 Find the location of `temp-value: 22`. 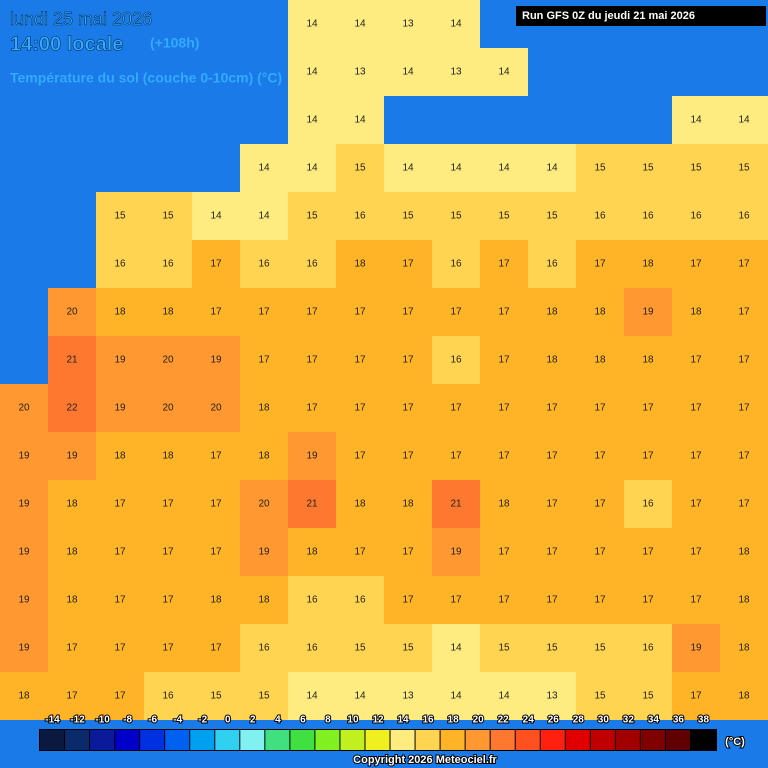

temp-value: 22 is located at coordinates (72, 408).